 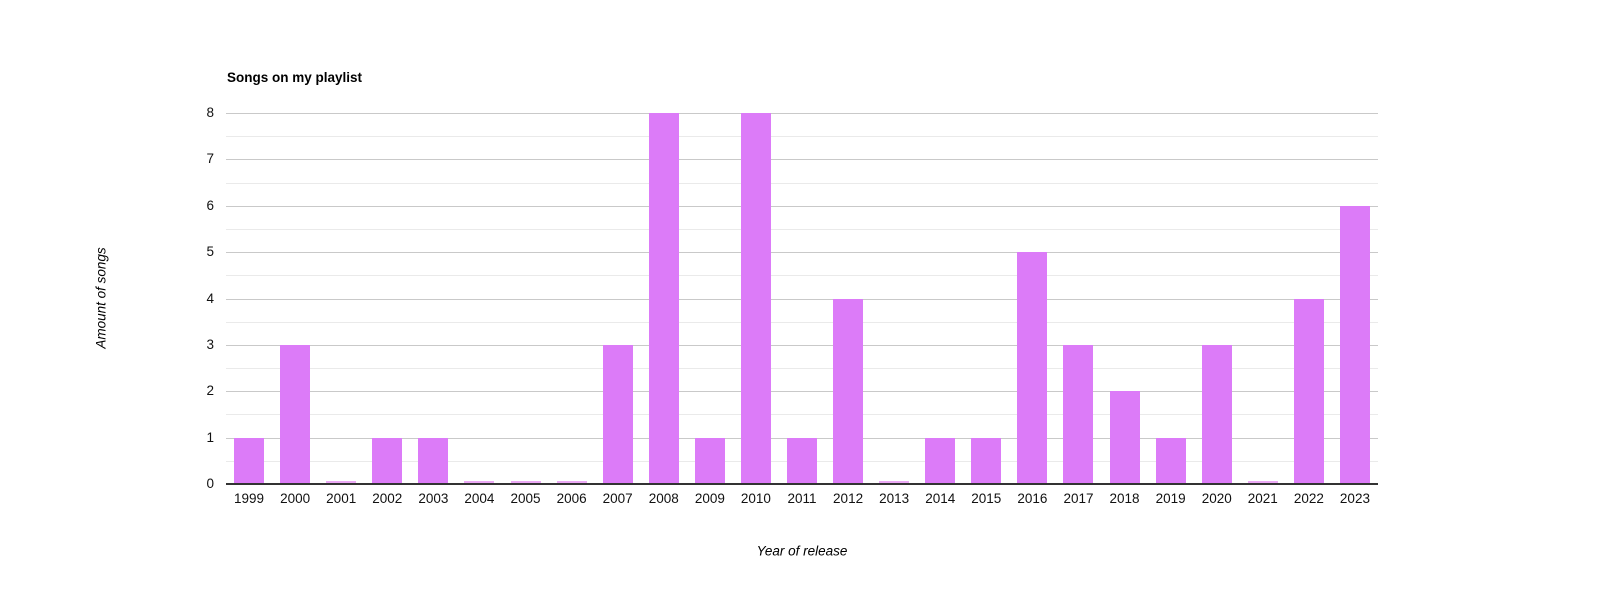 What do you see at coordinates (1308, 498) in the screenshot?
I see `x-tick-2022: 2022` at bounding box center [1308, 498].